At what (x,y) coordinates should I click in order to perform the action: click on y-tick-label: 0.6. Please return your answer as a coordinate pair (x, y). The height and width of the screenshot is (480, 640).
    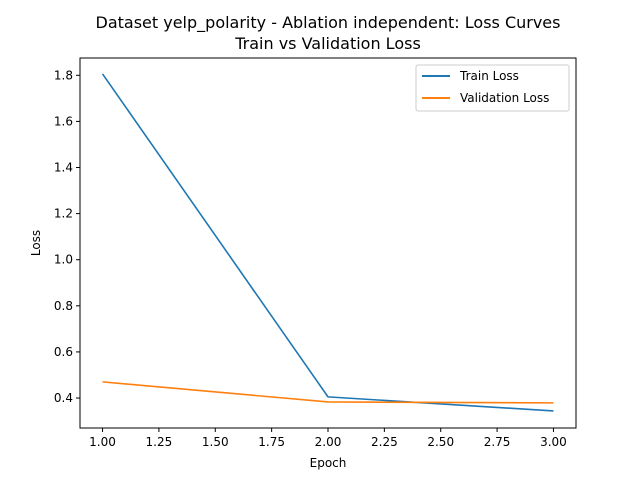
    Looking at the image, I should click on (63, 352).